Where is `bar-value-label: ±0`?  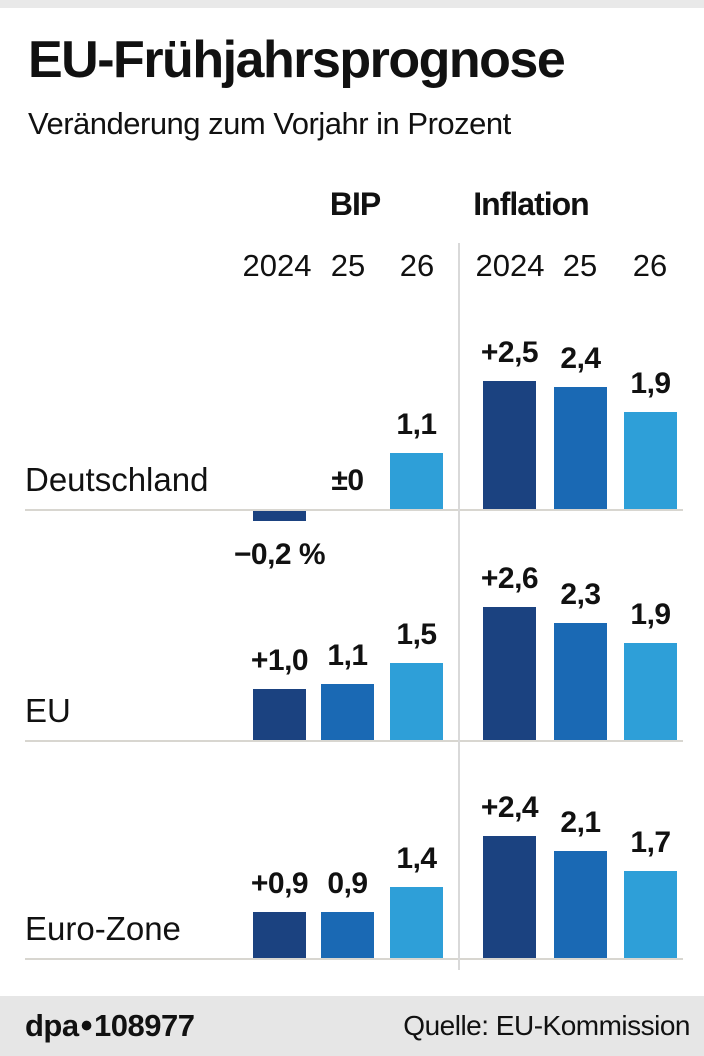 bar-value-label: ±0 is located at coordinates (347, 480).